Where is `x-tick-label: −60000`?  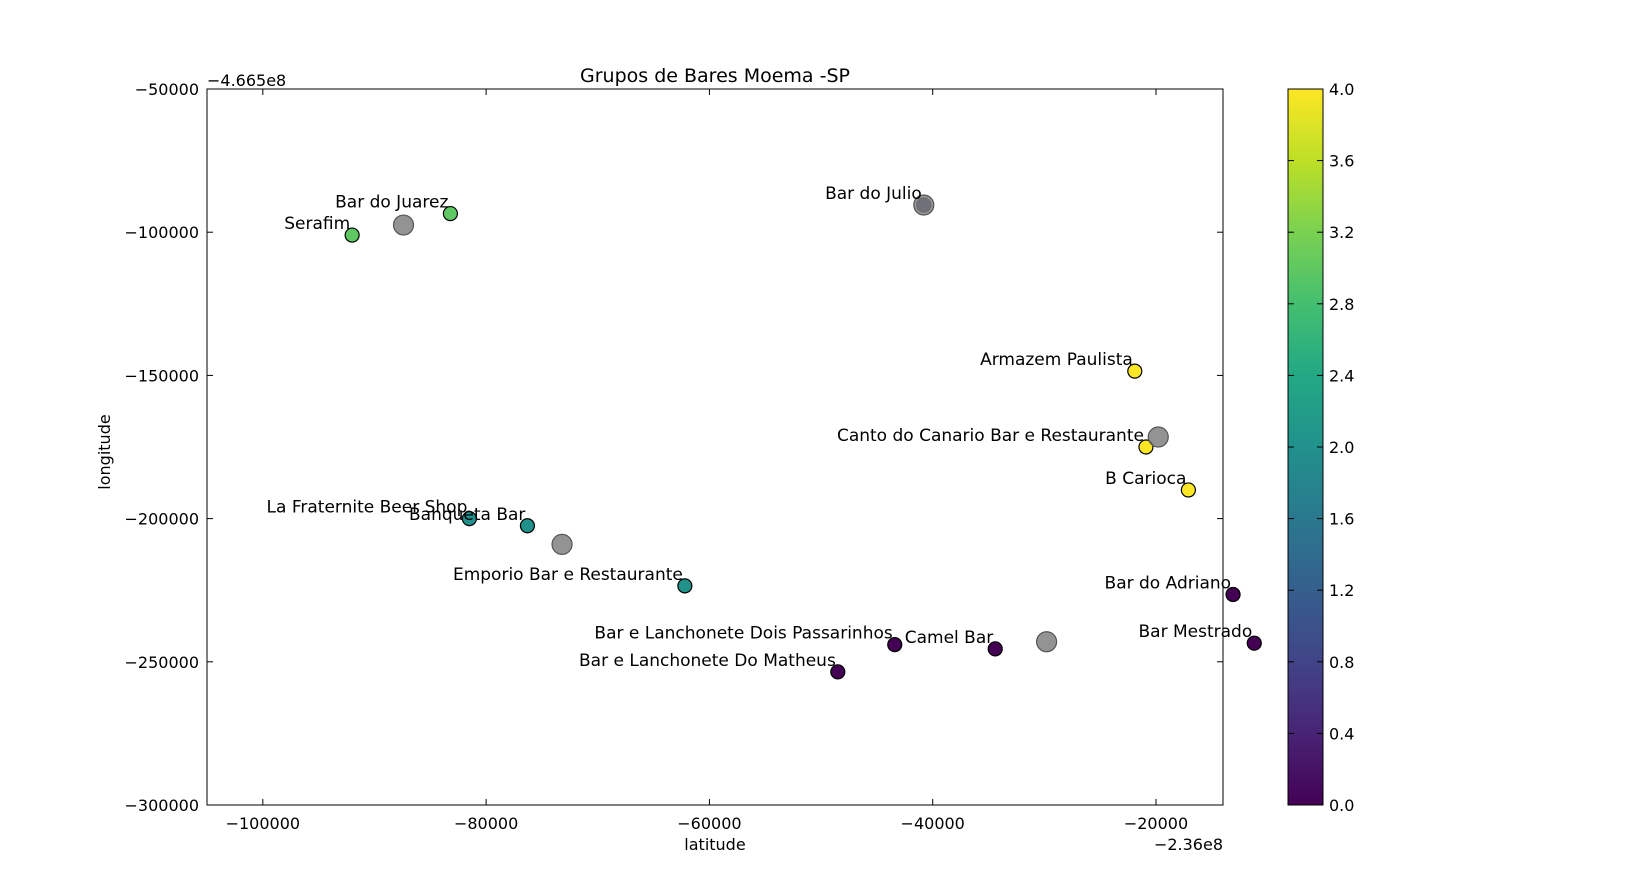
x-tick-label: −60000 is located at coordinates (709, 823).